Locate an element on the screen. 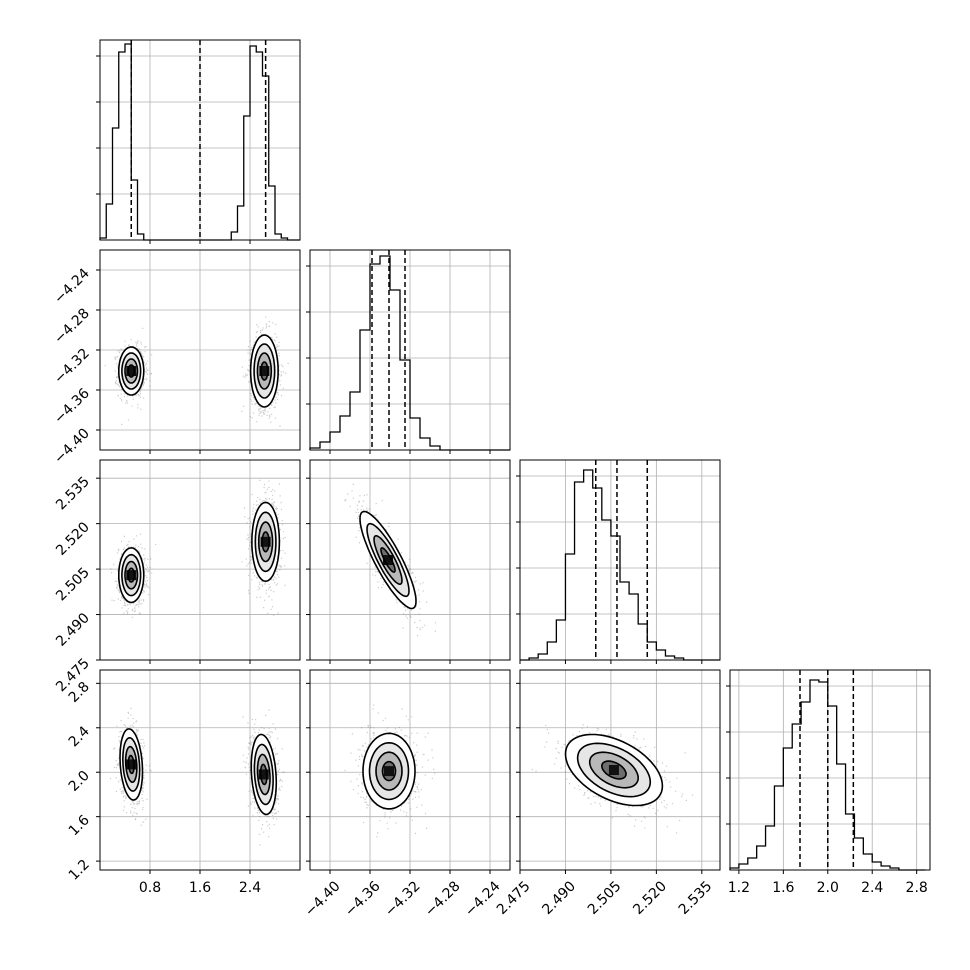  x-tick-label: −4.32 is located at coordinates (403, 899).